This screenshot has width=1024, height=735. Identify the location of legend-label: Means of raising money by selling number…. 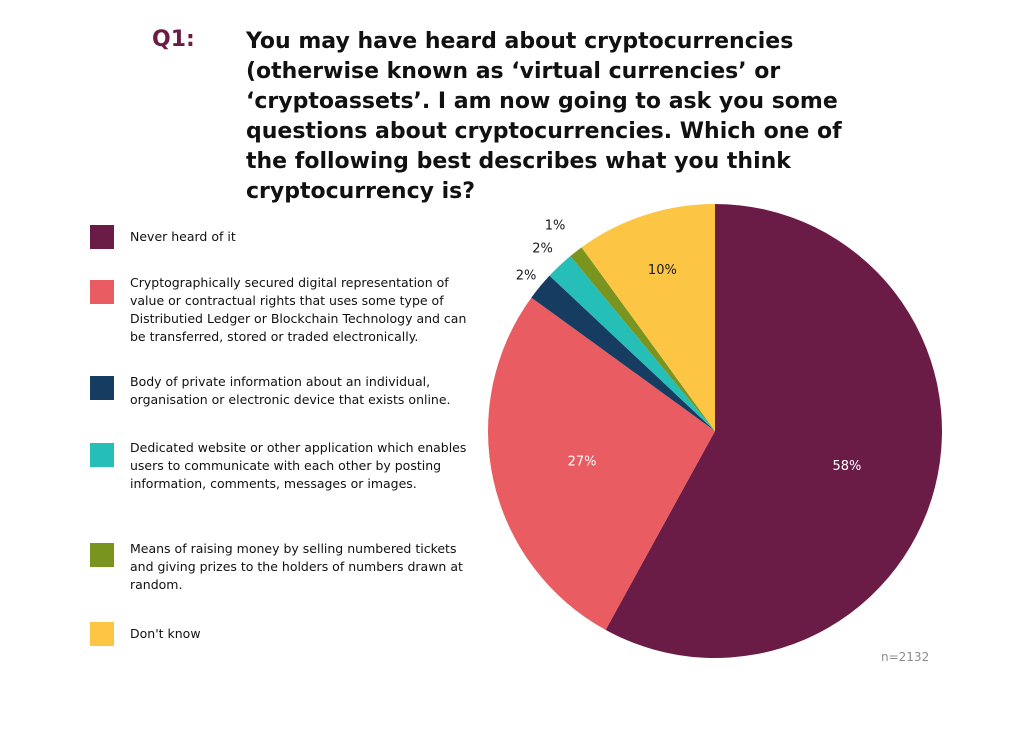
(296, 566).